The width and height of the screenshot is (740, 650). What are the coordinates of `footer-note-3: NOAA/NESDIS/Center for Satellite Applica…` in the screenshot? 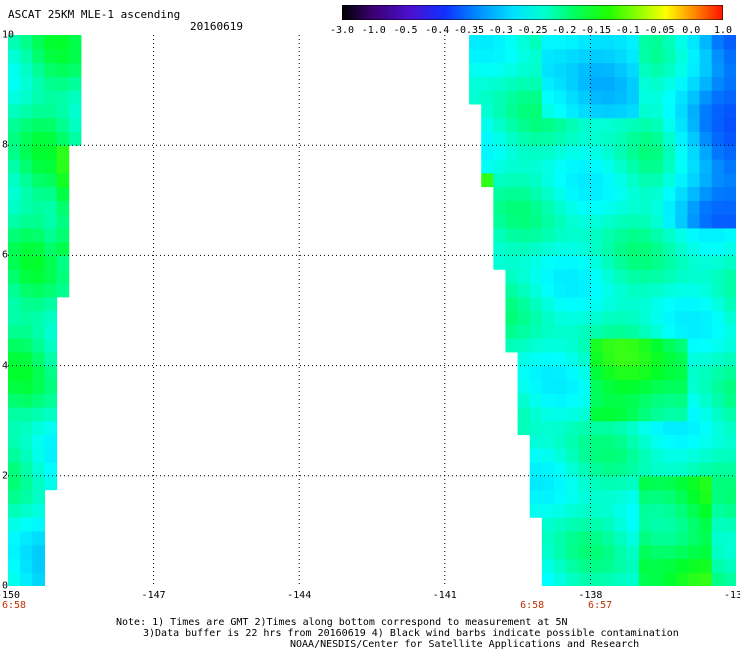 It's located at (465, 644).